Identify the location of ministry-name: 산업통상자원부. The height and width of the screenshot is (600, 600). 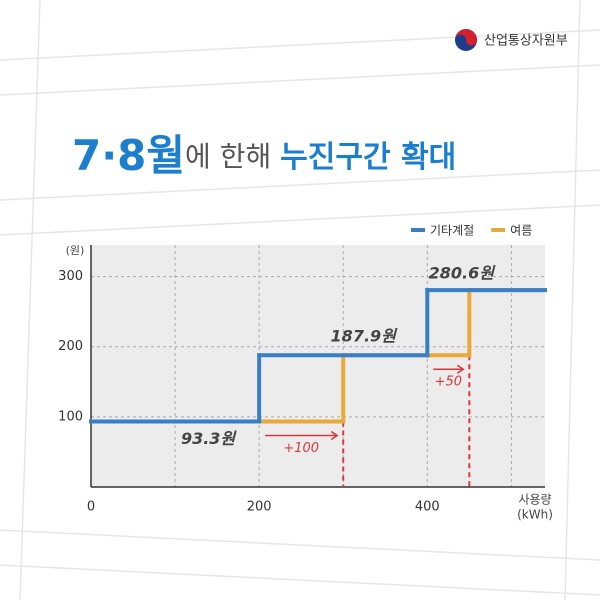
(526, 41).